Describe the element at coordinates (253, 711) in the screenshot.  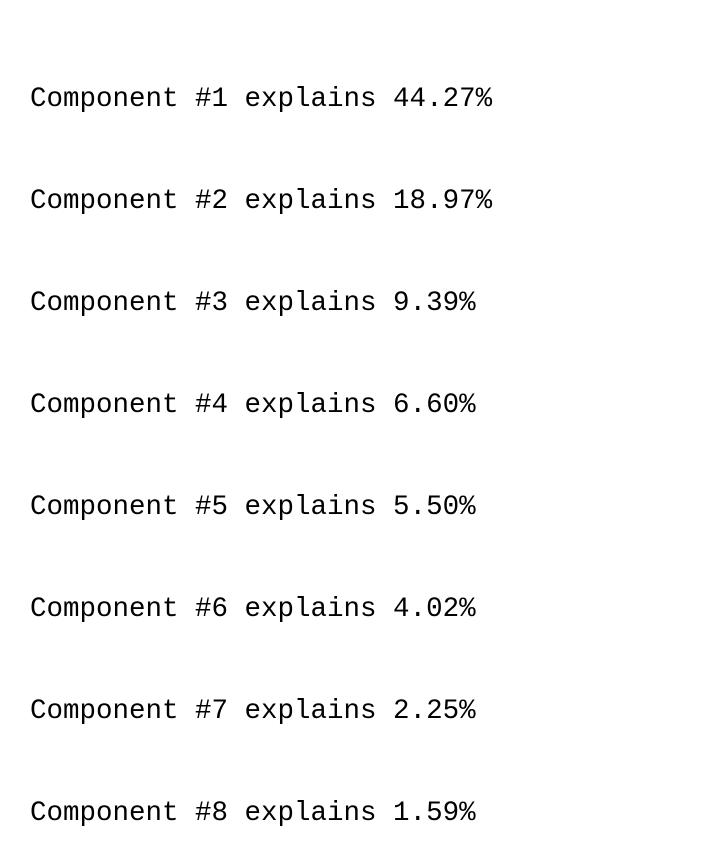
I see `output-line: Component #7 explains 2.25%` at that location.